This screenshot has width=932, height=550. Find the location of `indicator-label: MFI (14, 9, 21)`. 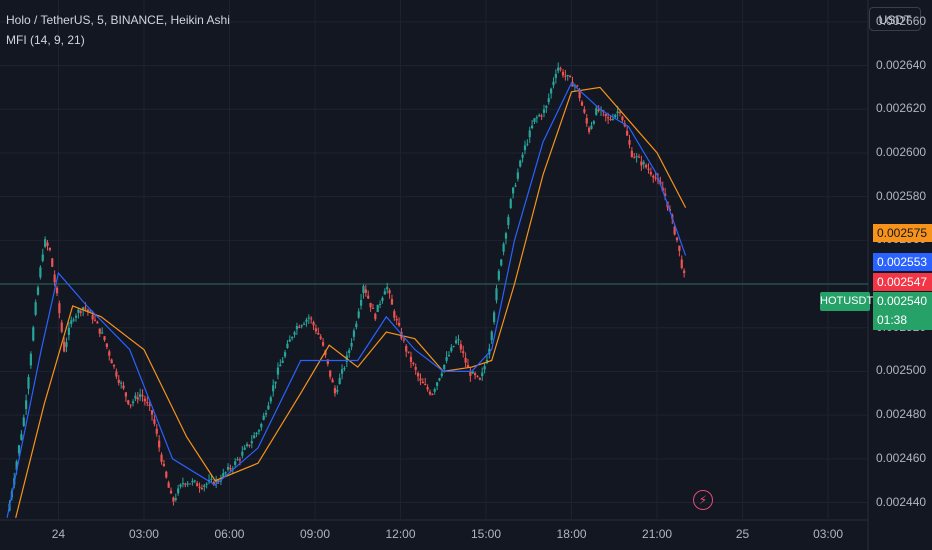

indicator-label: MFI (14, 9, 21) is located at coordinates (45, 40).